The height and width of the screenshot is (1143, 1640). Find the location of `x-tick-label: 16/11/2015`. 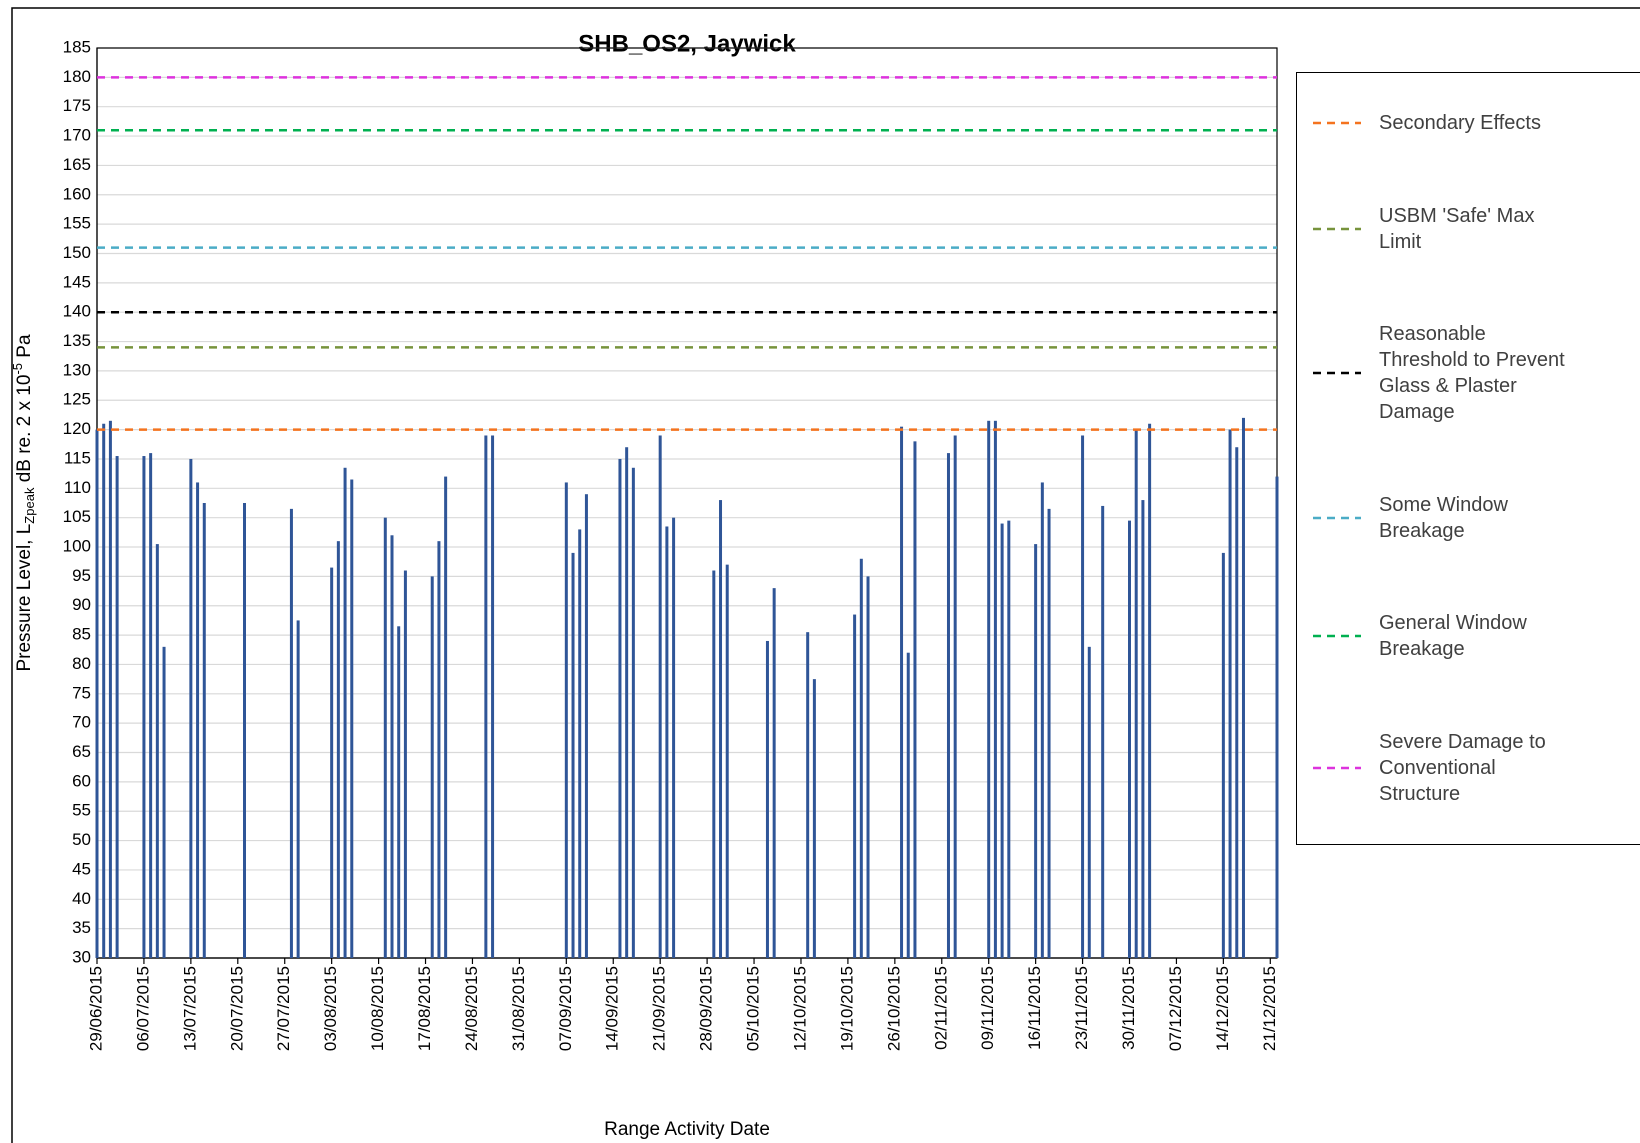

x-tick-label: 16/11/2015 is located at coordinates (1034, 1008).